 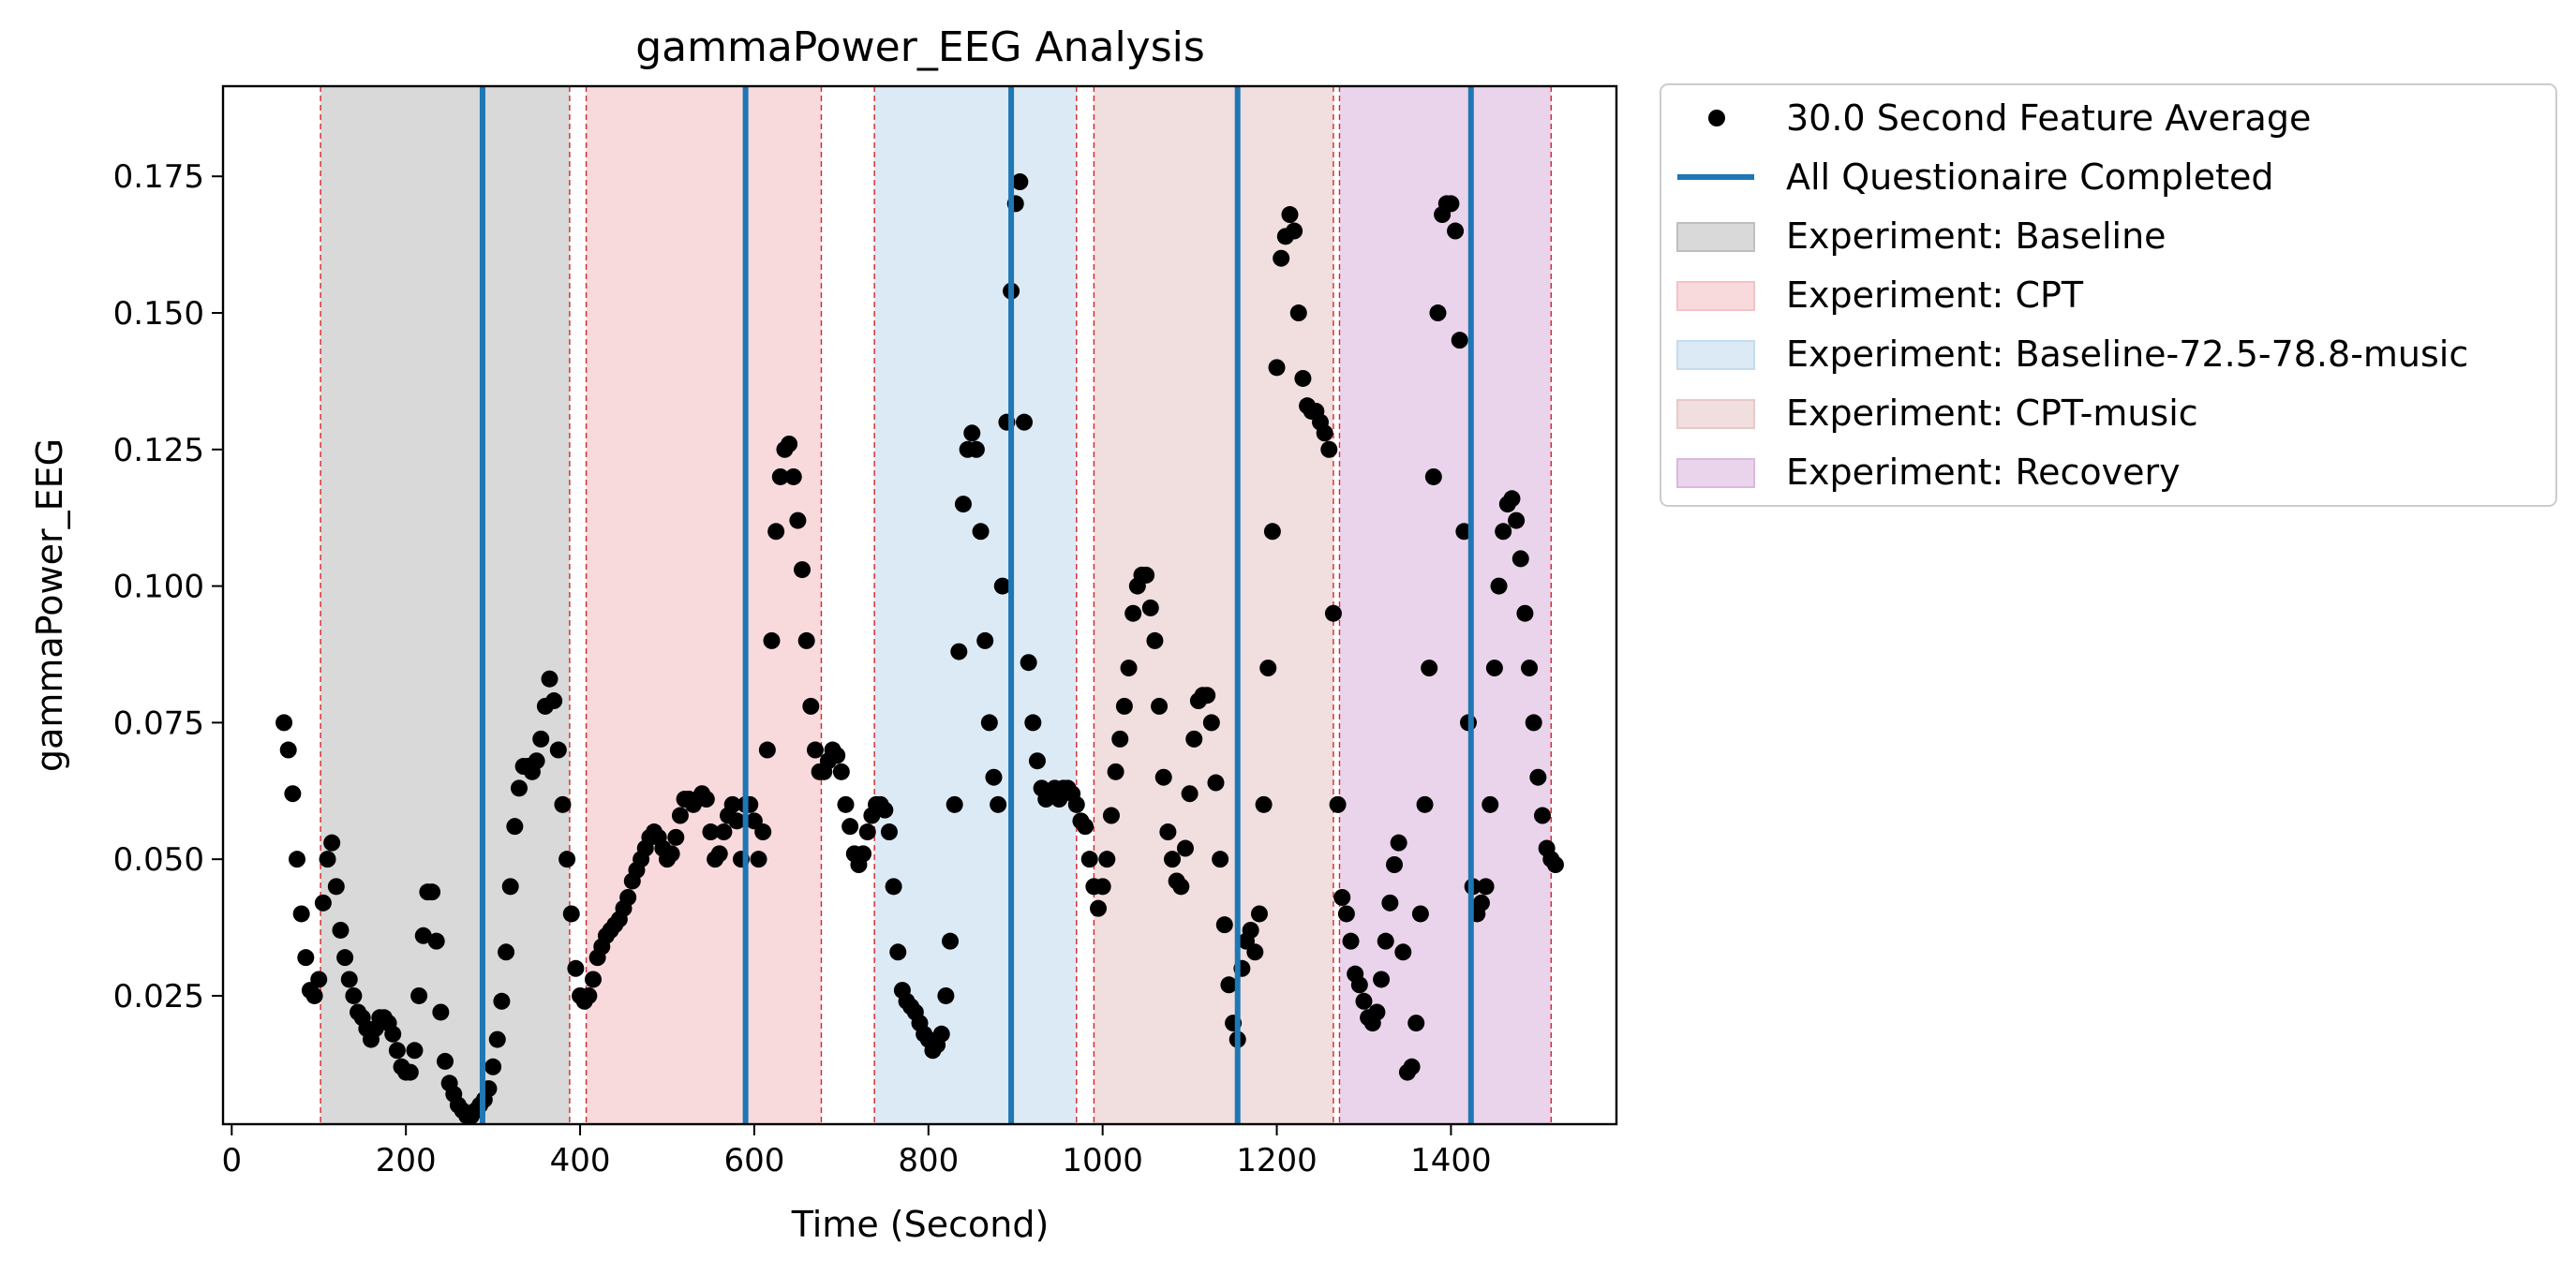 I want to click on legend-label-0: 30.0 Second Feature Average, so click(x=2048, y=118).